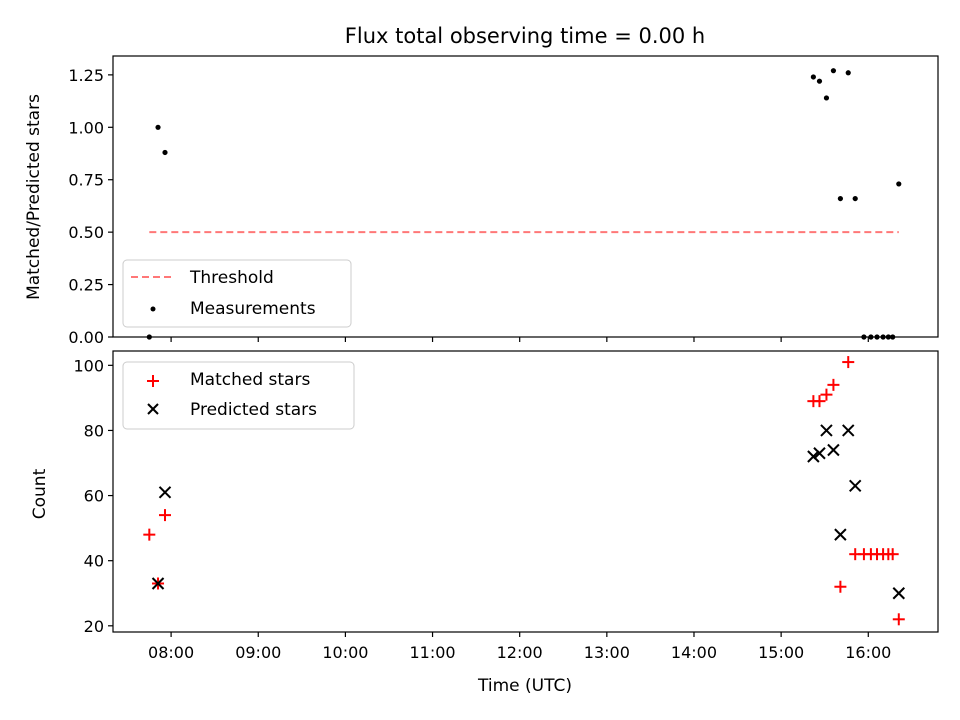  I want to click on bottom-xtick-label: 15:00, so click(781, 652).